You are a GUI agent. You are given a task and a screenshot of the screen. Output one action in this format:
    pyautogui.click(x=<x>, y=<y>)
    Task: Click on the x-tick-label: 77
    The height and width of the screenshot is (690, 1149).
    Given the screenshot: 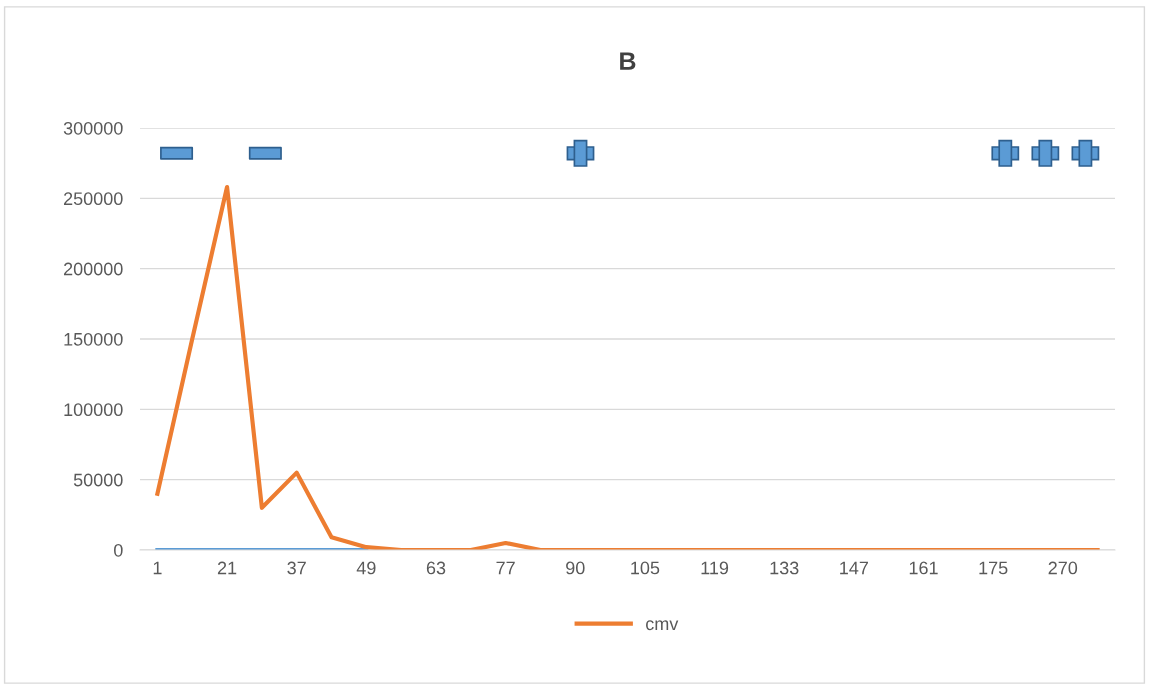 What is the action you would take?
    pyautogui.click(x=505, y=568)
    